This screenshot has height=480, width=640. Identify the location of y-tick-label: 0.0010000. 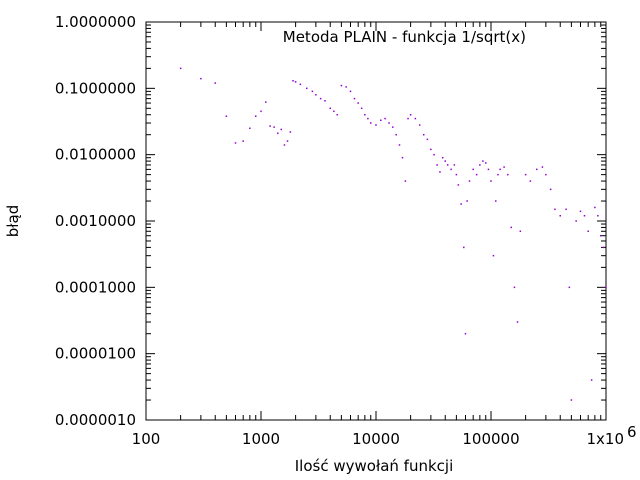
(95, 221).